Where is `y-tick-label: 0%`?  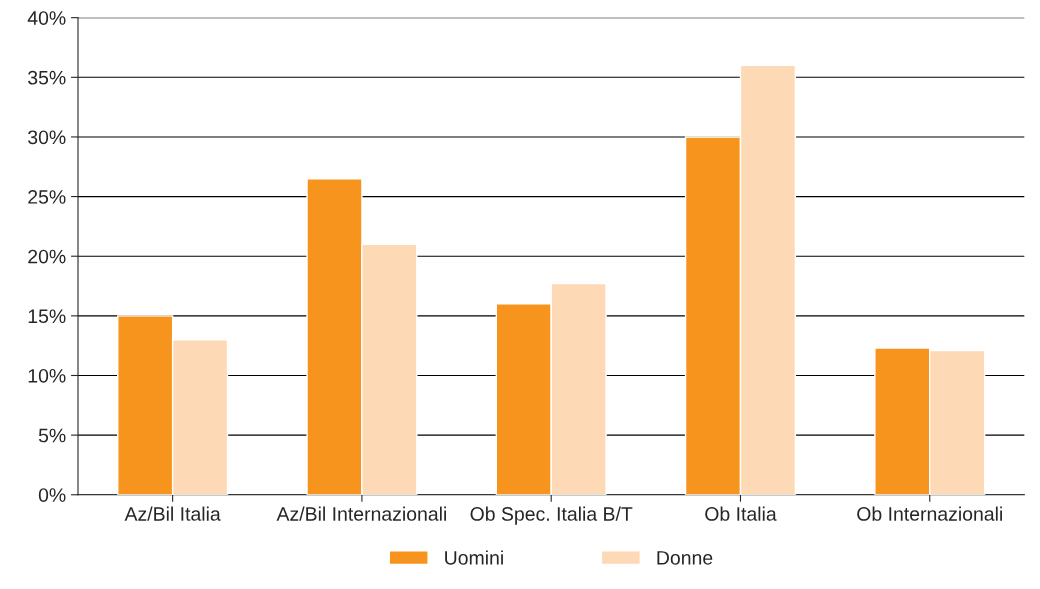 y-tick-label: 0% is located at coordinates (52, 495).